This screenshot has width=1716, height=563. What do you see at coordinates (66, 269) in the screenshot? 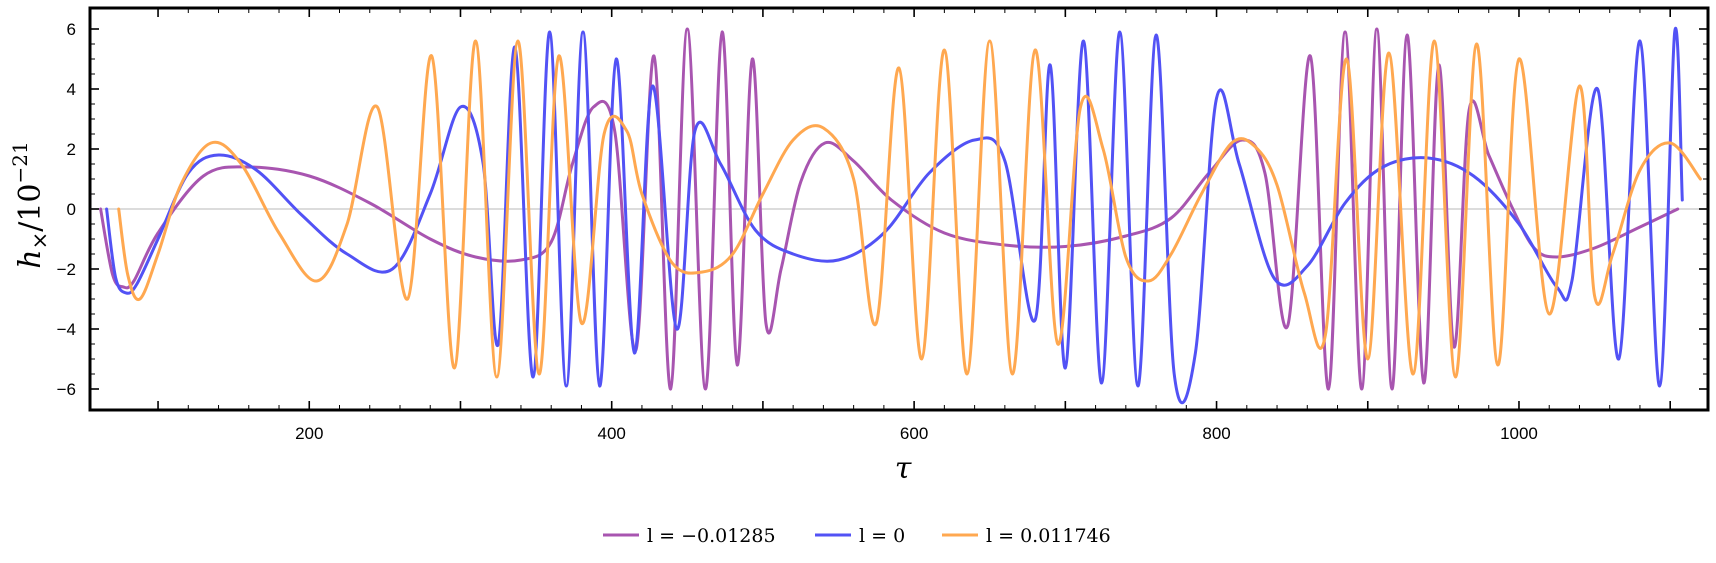
I see `y-tick-label: −2` at bounding box center [66, 269].